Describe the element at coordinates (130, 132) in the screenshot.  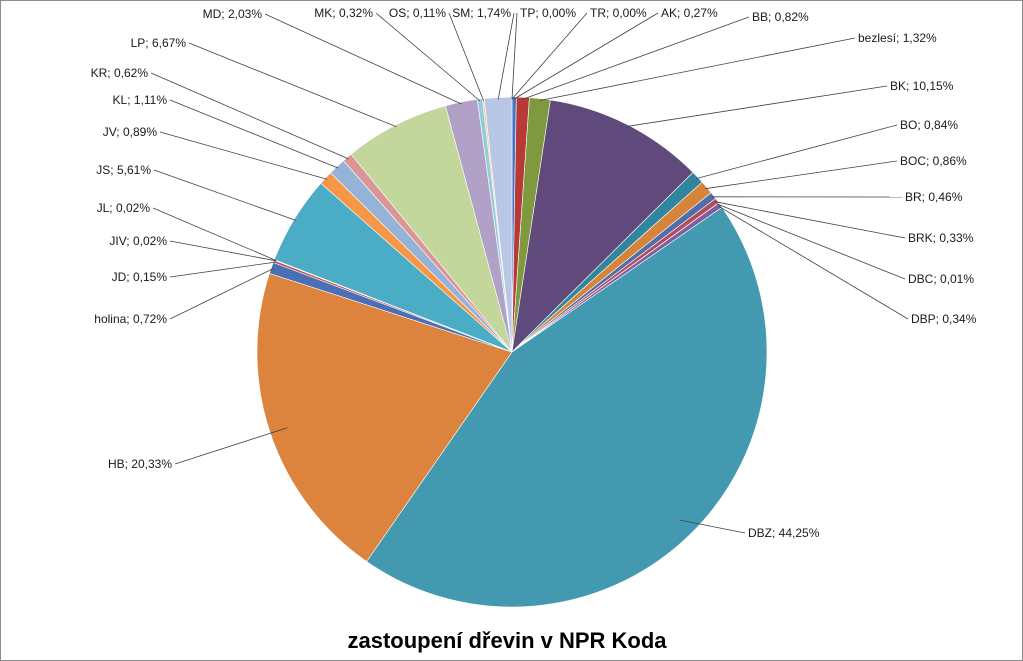
I see `slice-label-jv: JV; 0,89%` at that location.